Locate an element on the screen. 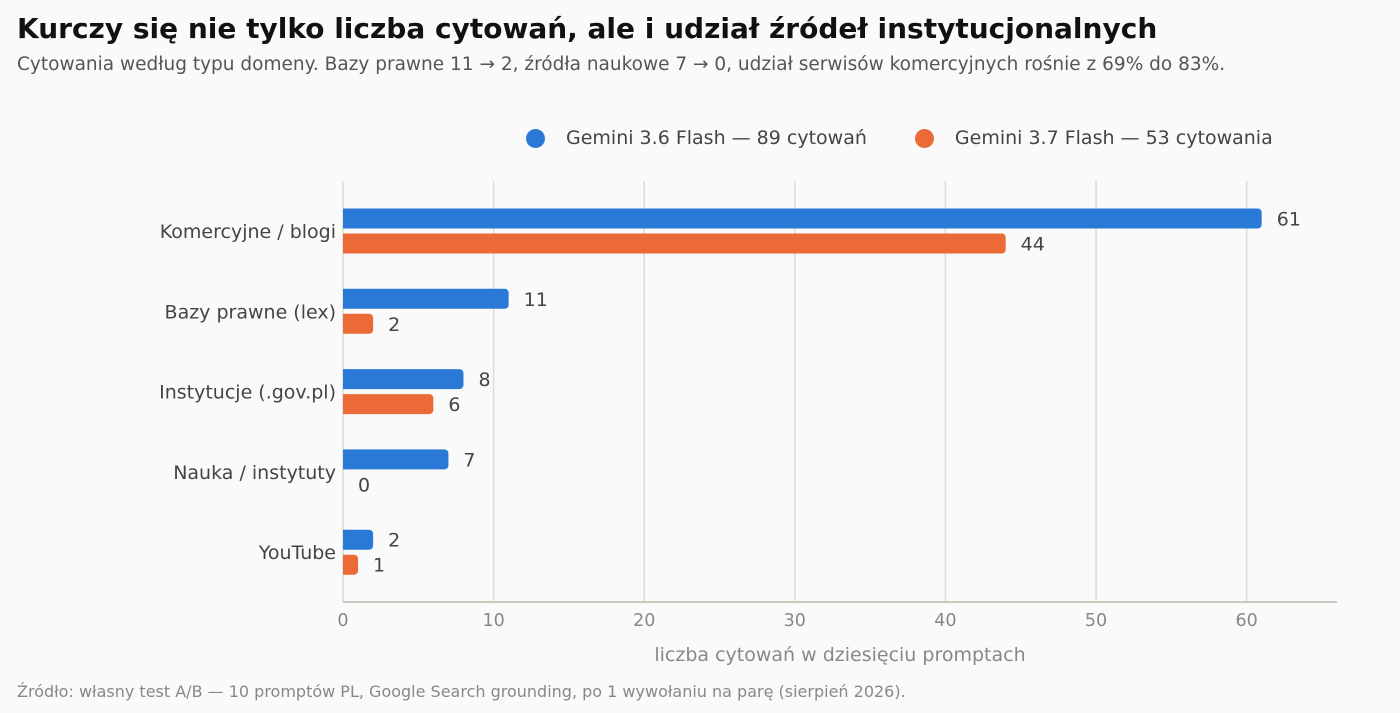  legend-label-series-1: Gemini 3.6 Flash — 89 cytowań is located at coordinates (716, 138).